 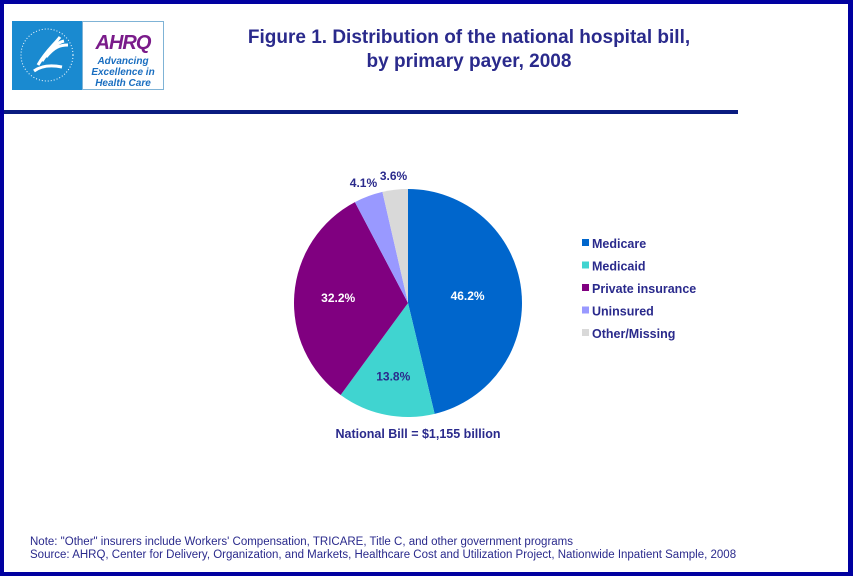 What do you see at coordinates (371, 112) in the screenshot?
I see `header-divider` at bounding box center [371, 112].